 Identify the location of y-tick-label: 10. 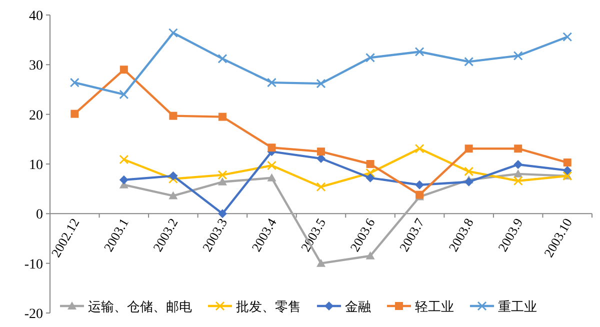
(36, 165).